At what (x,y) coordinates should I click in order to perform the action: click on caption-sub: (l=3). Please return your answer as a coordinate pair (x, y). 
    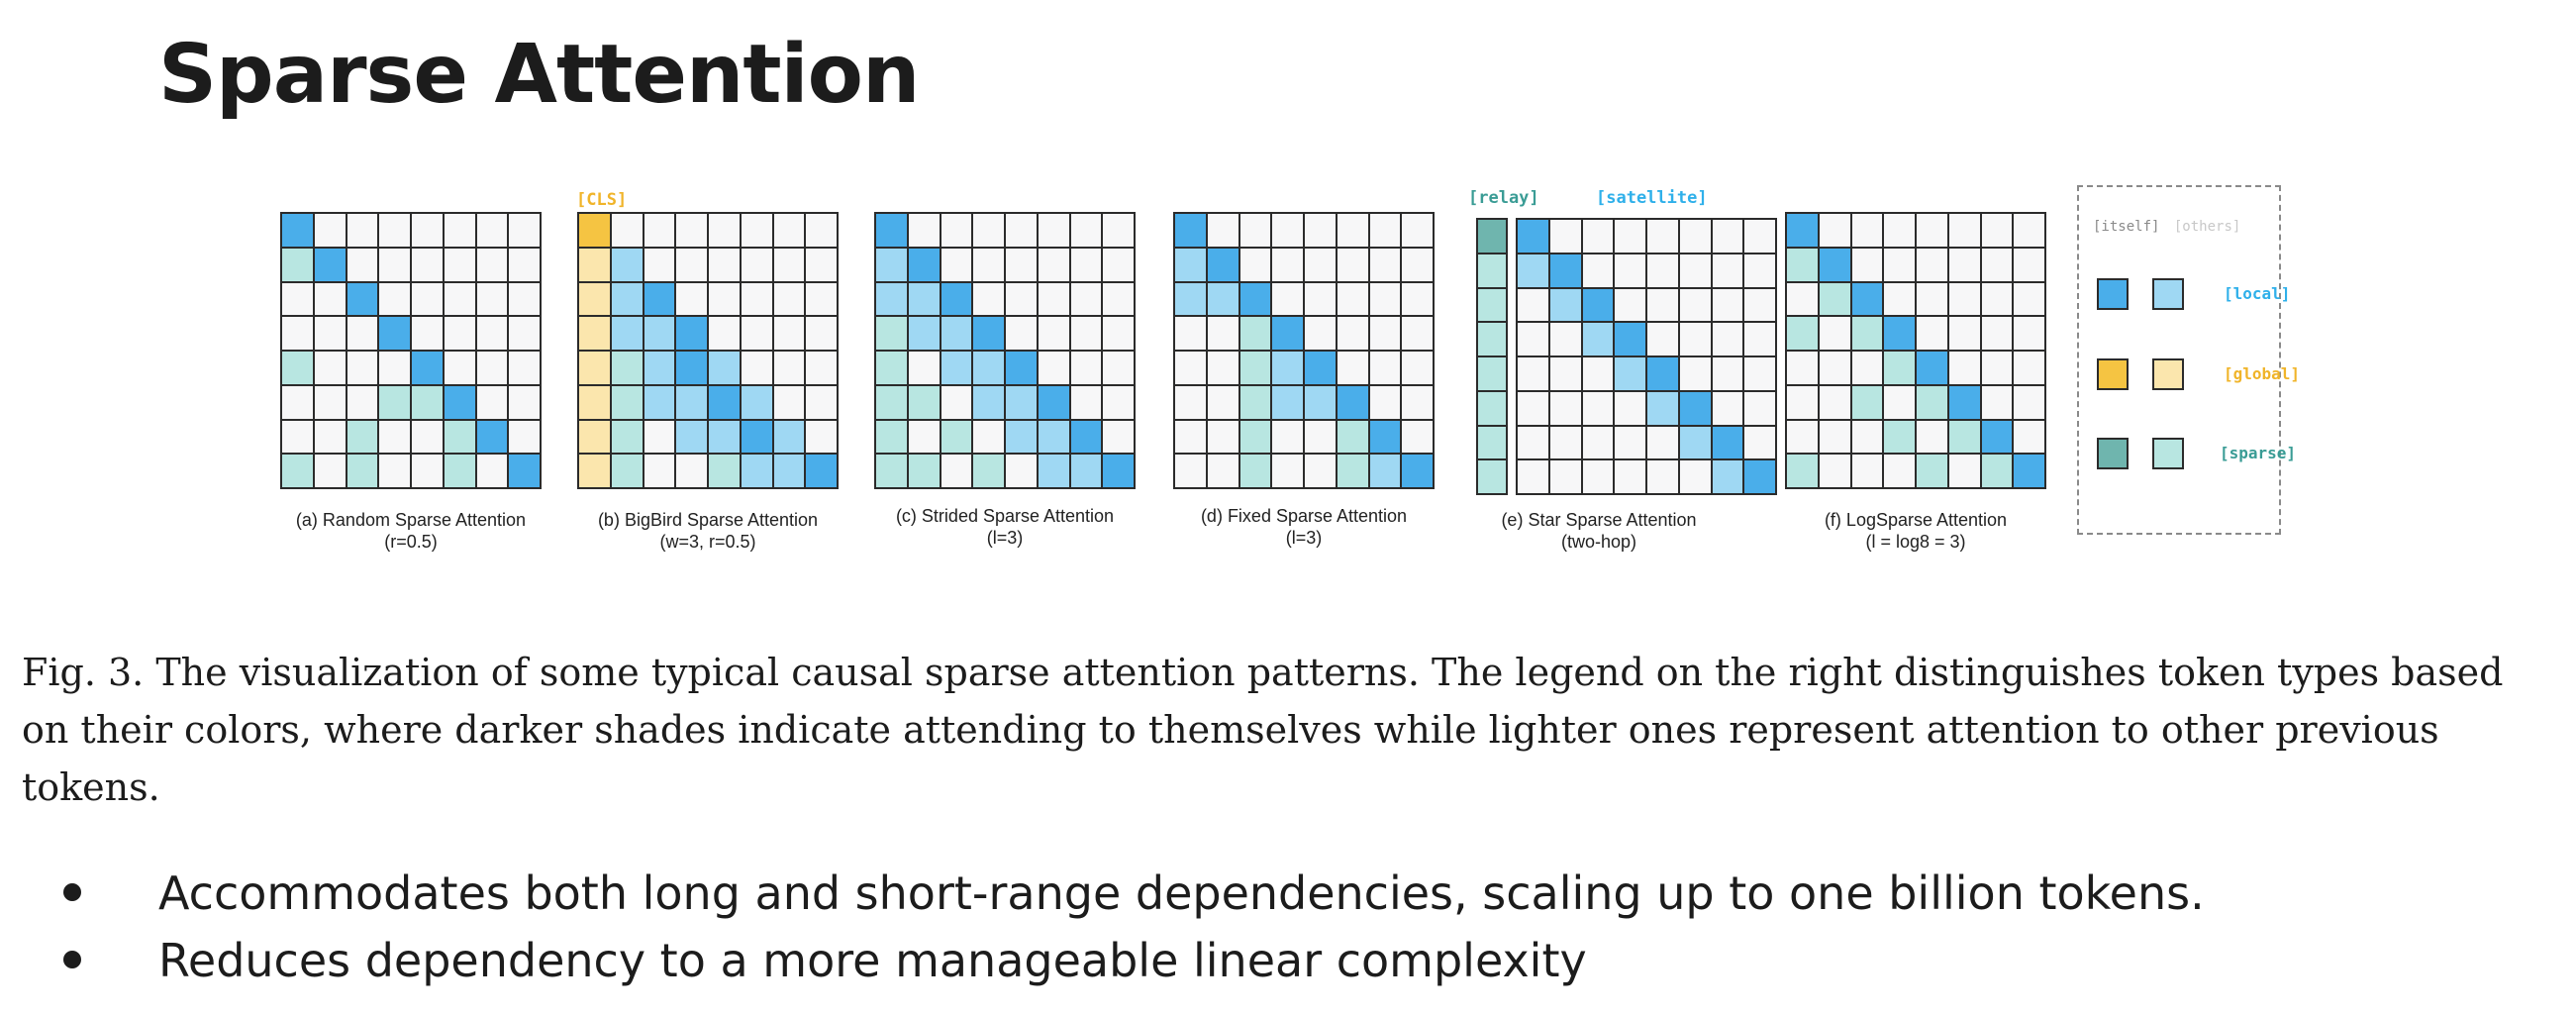
    Looking at the image, I should click on (1005, 538).